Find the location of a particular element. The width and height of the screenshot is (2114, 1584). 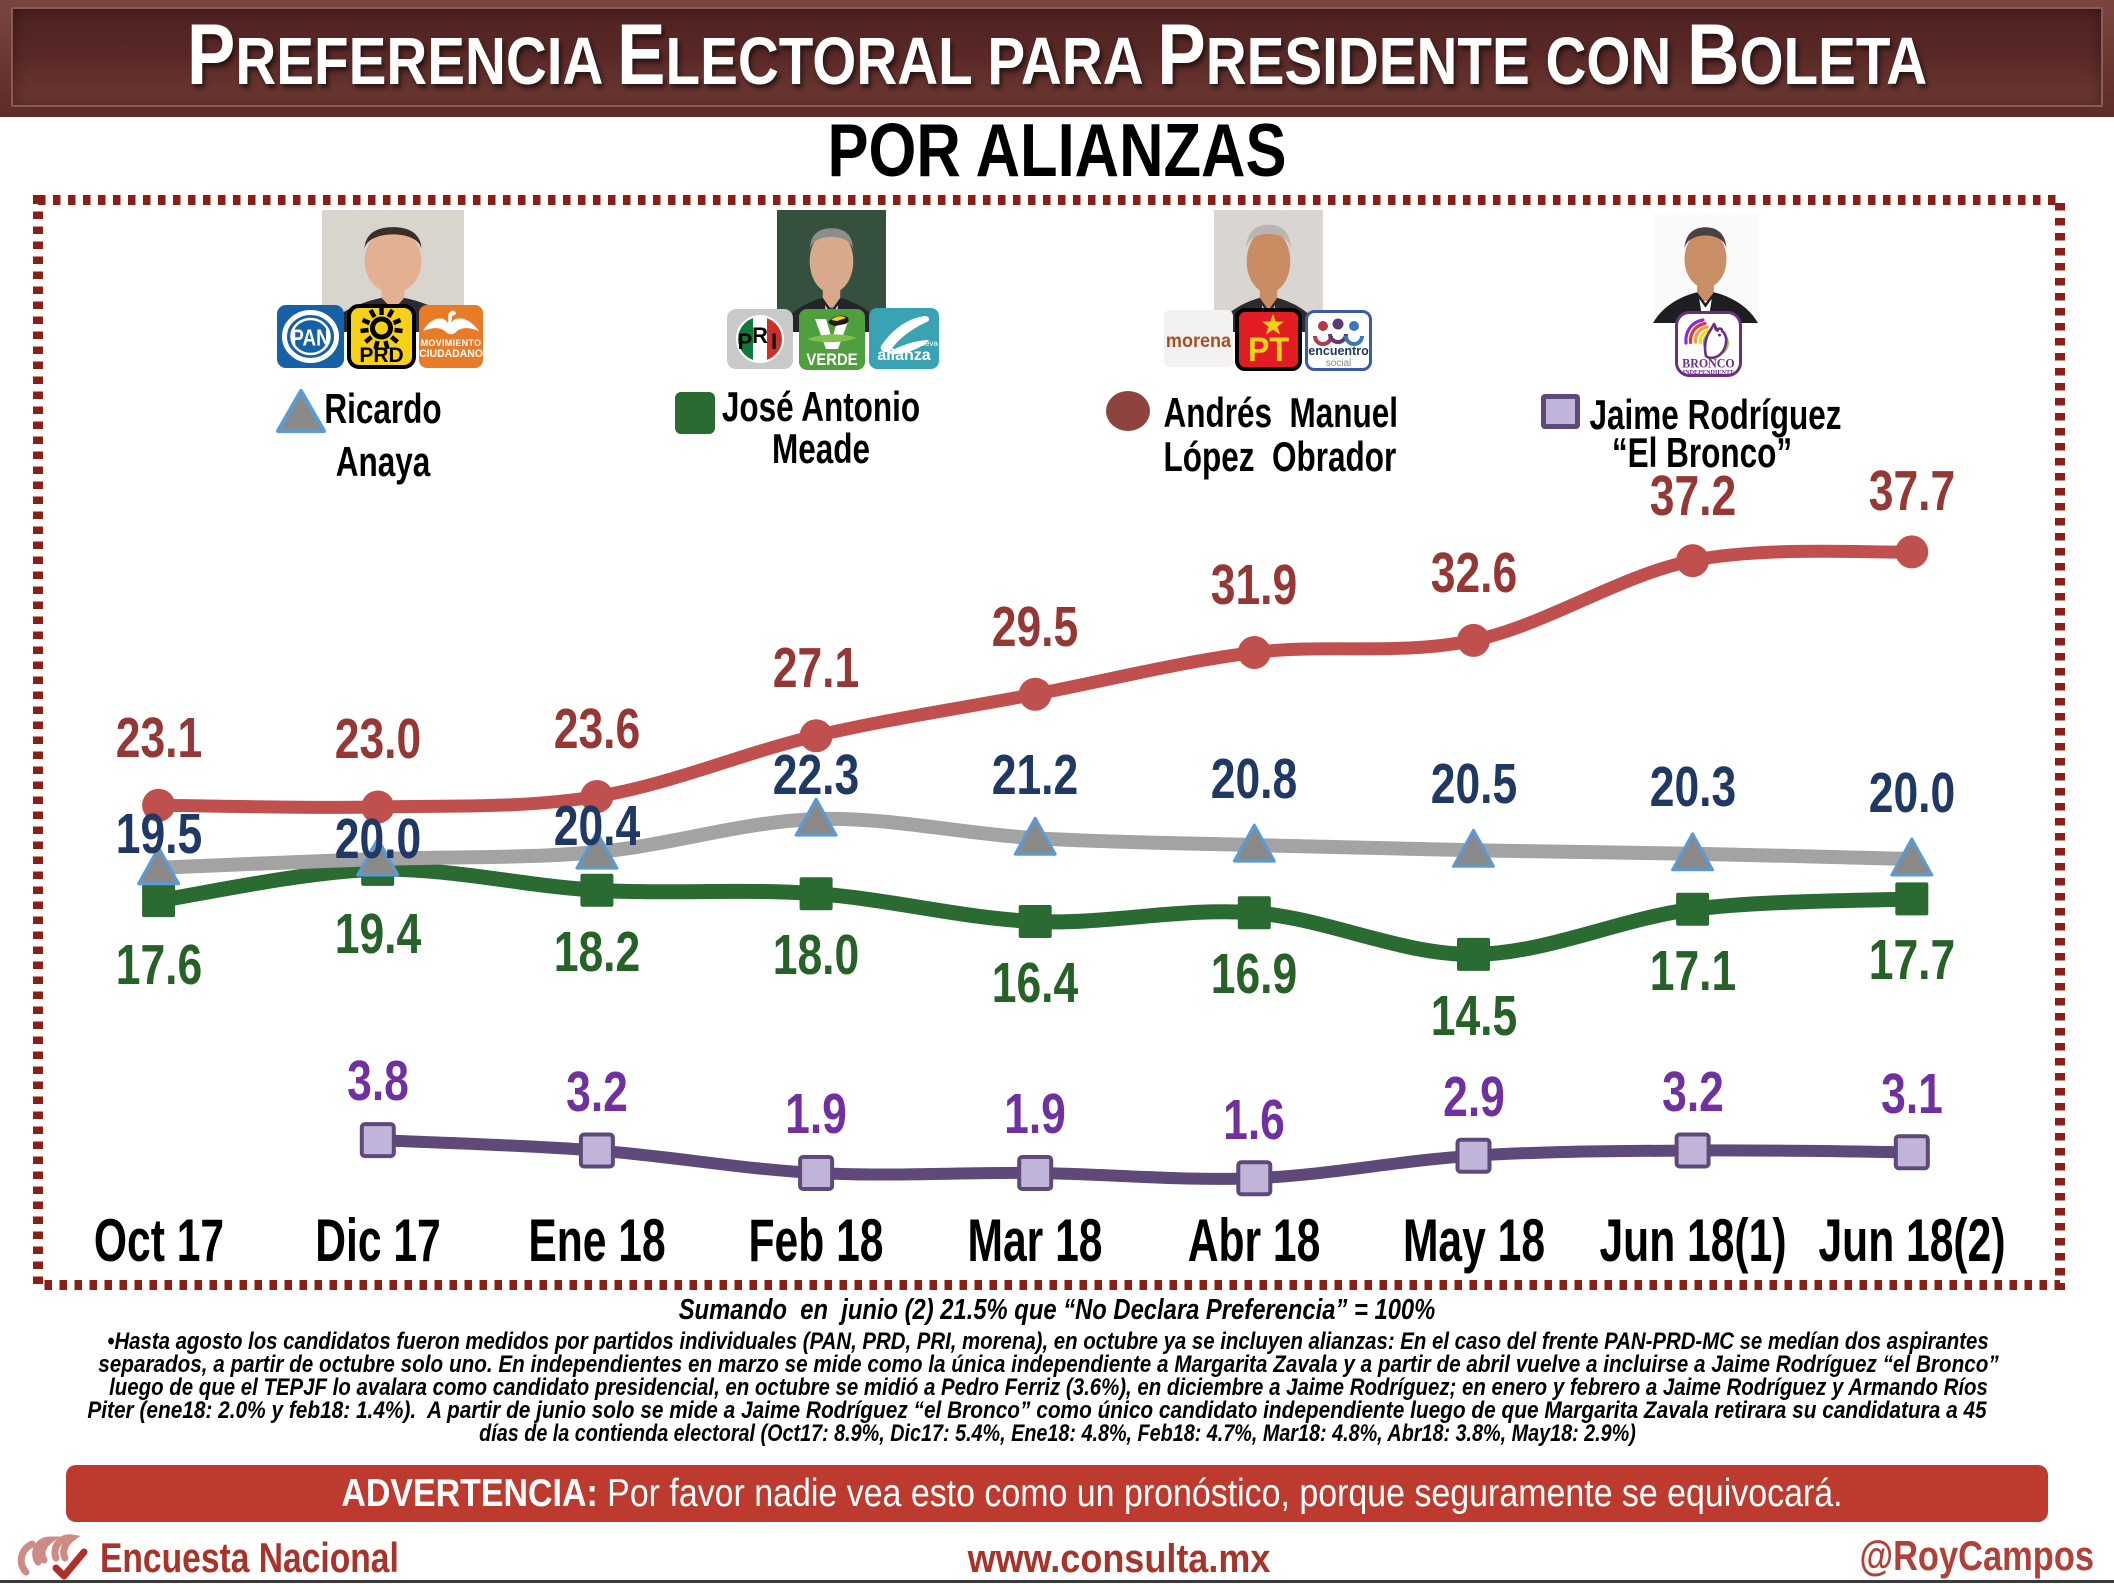

svg-text: alianza is located at coordinates (903, 355).